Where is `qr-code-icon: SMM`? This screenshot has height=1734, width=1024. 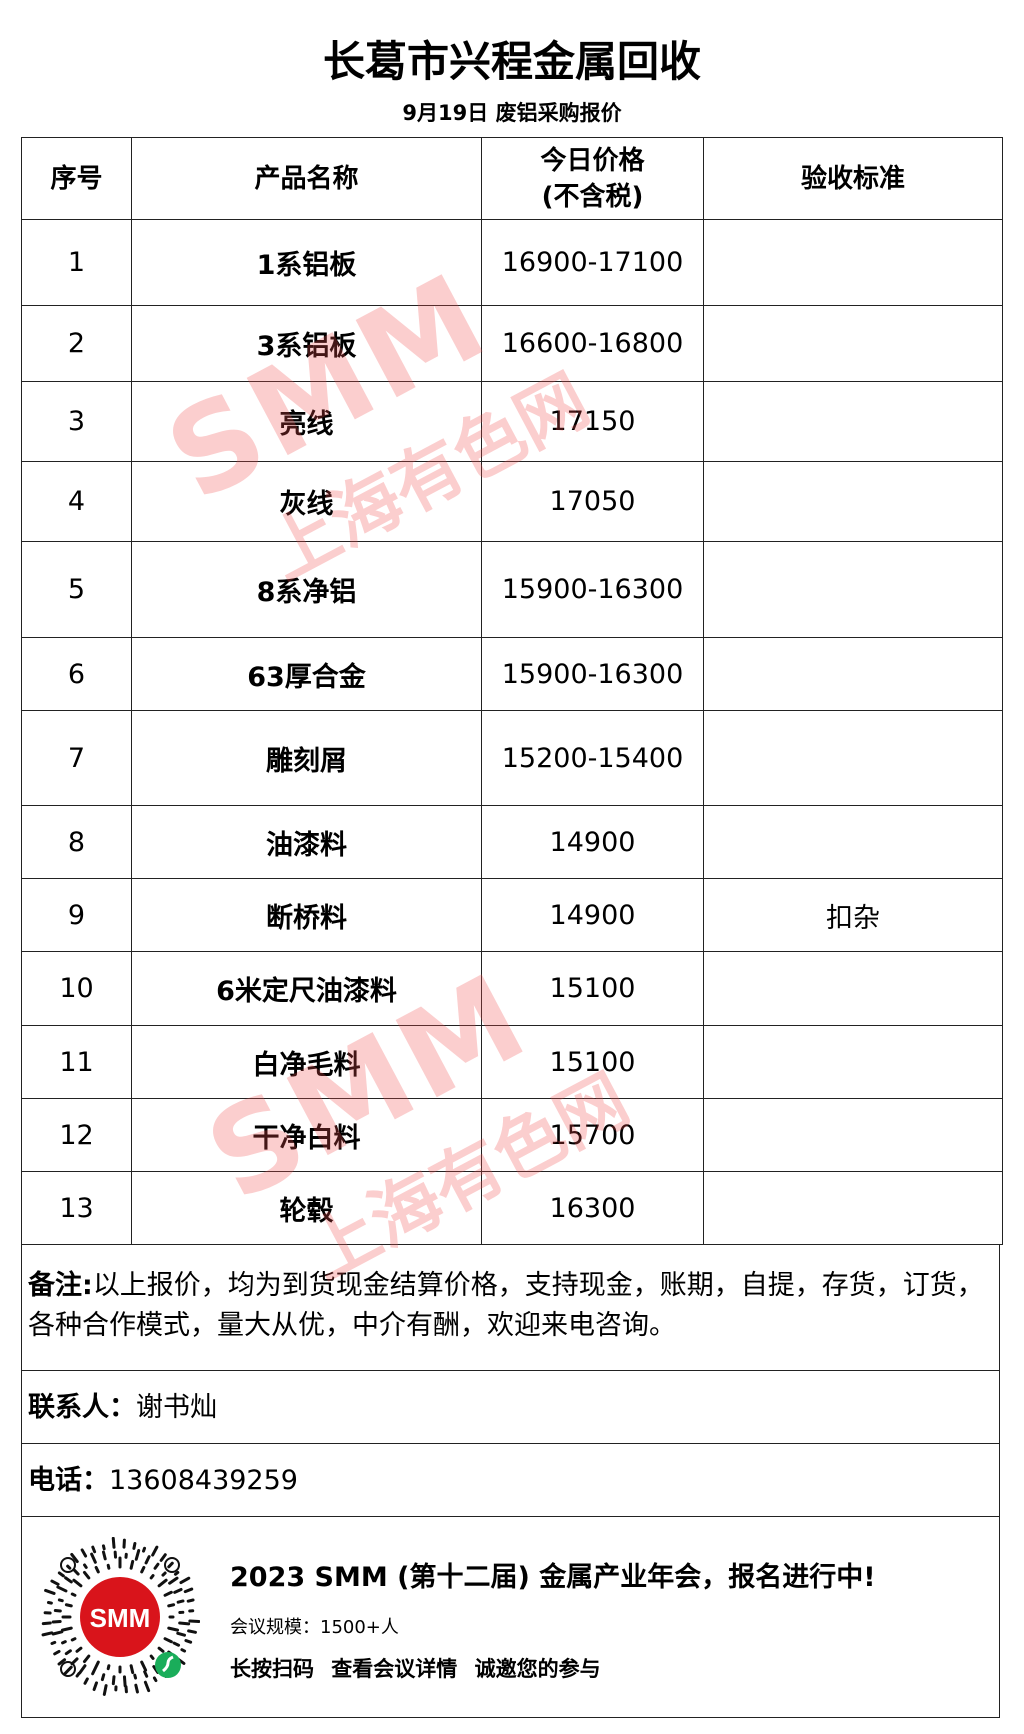
qr-code-icon: SMM is located at coordinates (120, 1617).